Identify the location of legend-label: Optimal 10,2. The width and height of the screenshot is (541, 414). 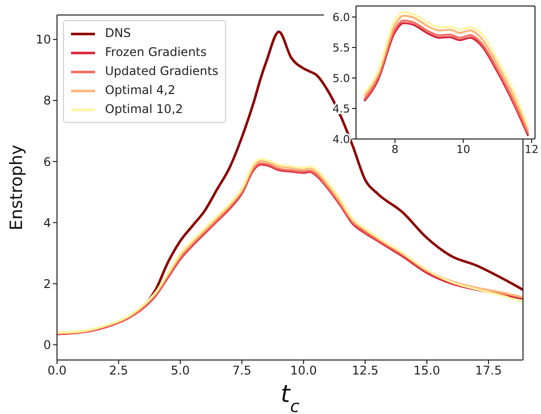
(144, 109).